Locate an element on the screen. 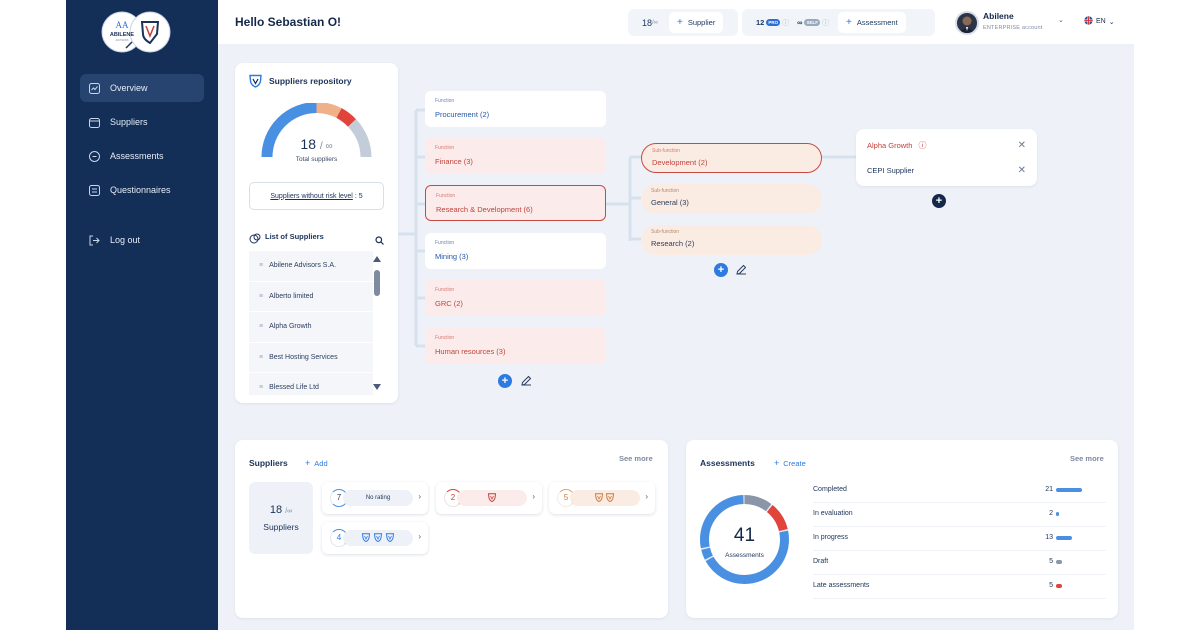  subfunction-node-general: Sub-function General (3) is located at coordinates (731, 199).